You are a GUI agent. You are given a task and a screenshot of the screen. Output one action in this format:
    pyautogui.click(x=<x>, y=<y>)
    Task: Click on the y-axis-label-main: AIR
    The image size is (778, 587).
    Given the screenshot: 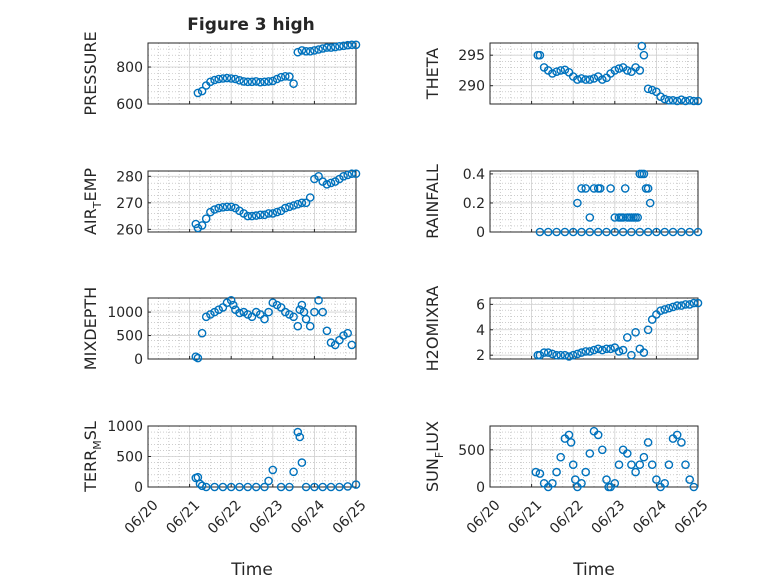 What is the action you would take?
    pyautogui.click(x=90, y=221)
    